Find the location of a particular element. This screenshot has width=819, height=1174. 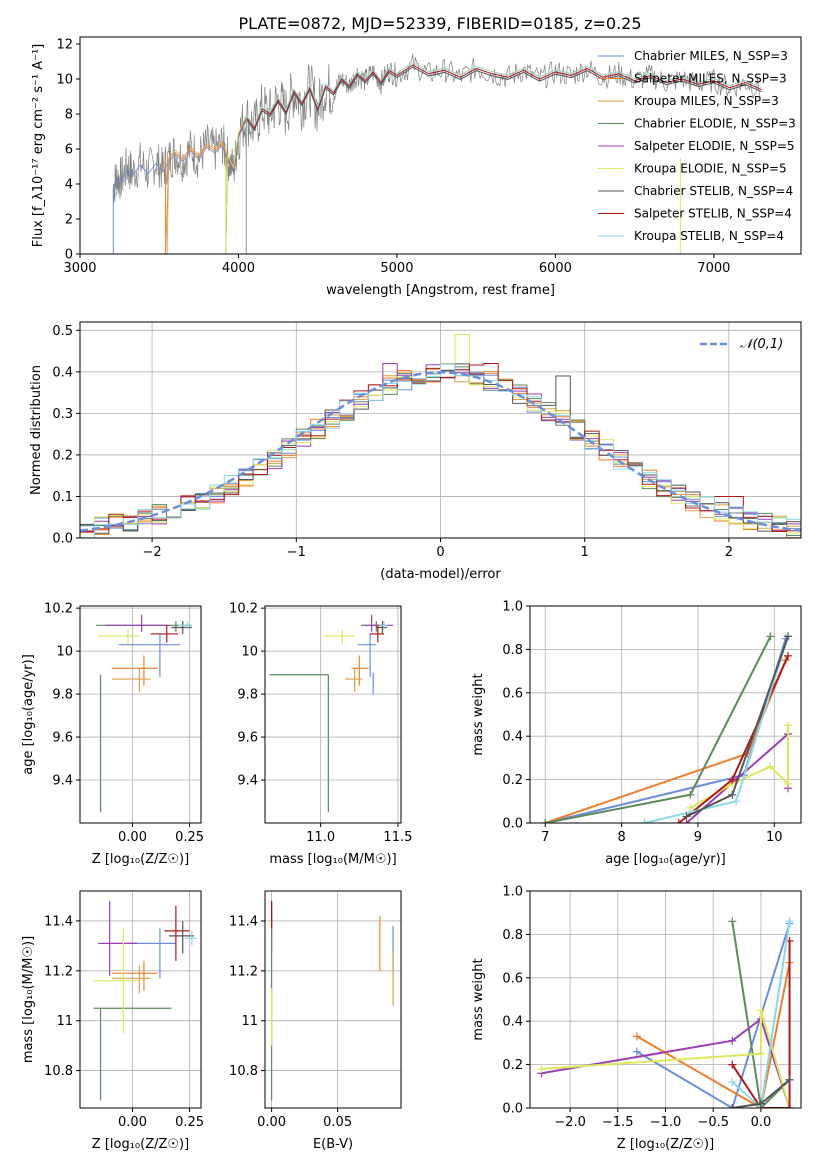

x-axis-label: age [log₁₀(age/yr)] is located at coordinates (665, 859).